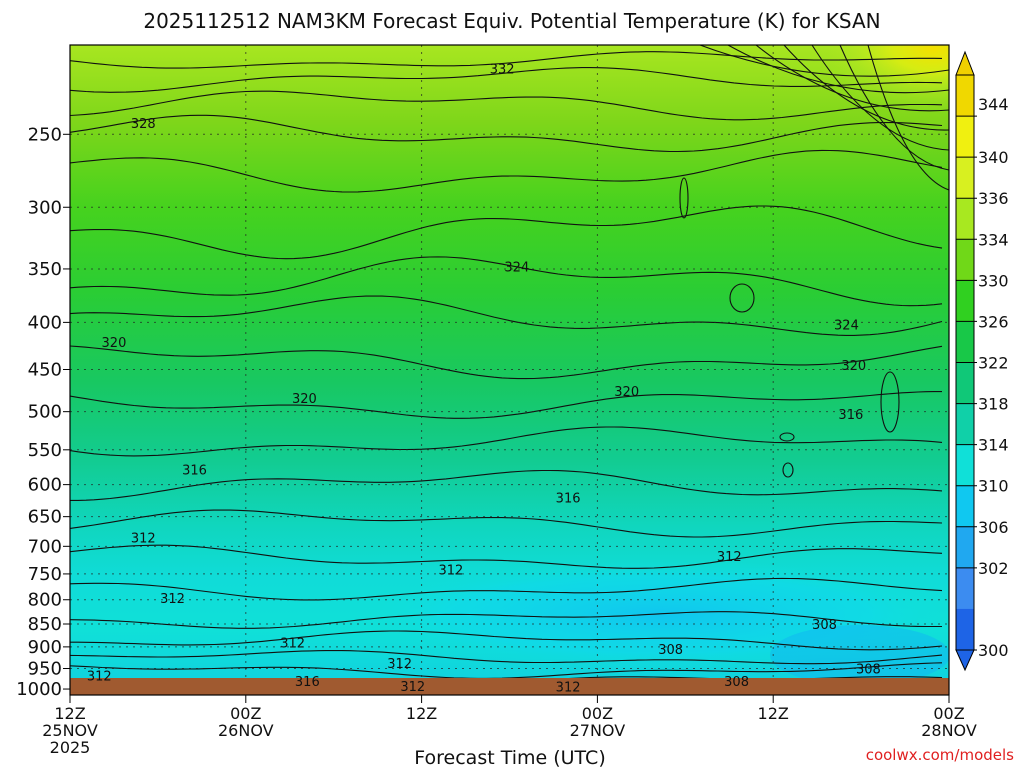  What do you see at coordinates (39, 689) in the screenshot?
I see `y-tick-label: 1000` at bounding box center [39, 689].